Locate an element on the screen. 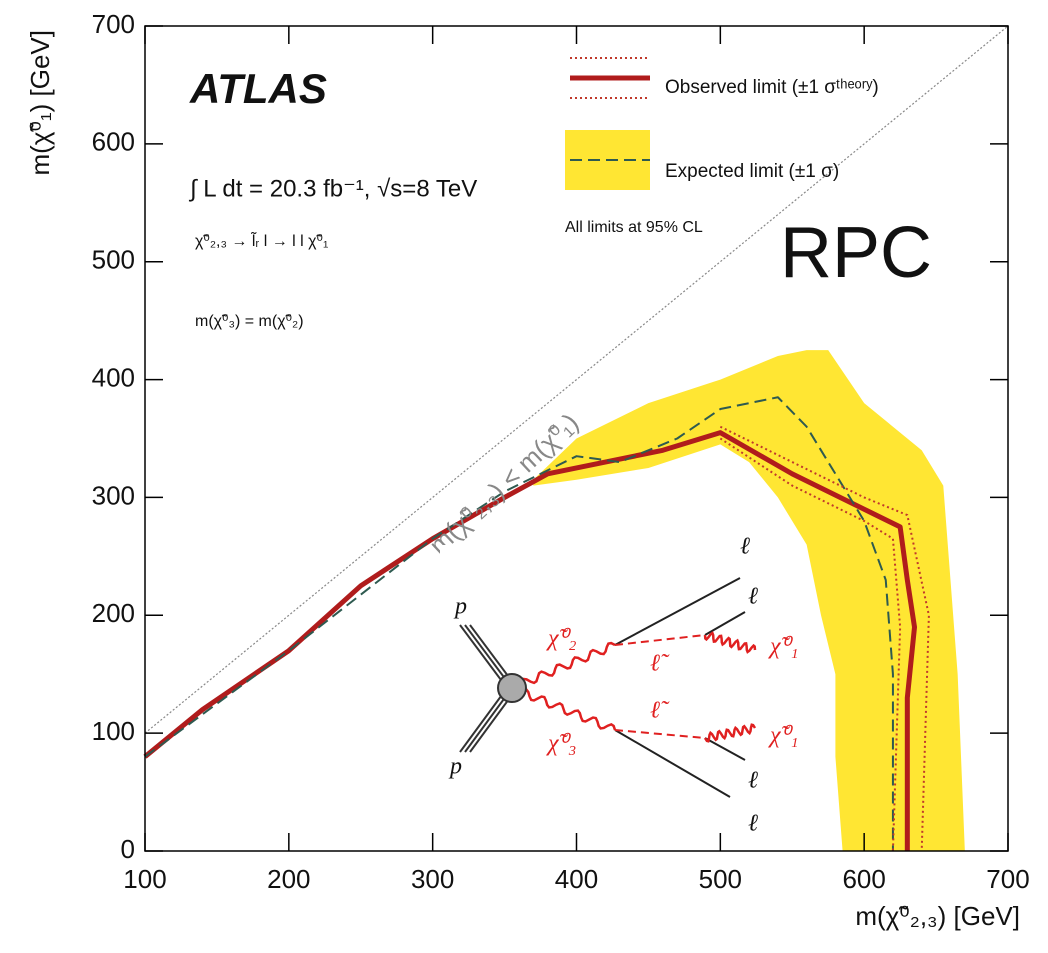  x-axis-label: m(χ̃⁰₂,₃) [GeV] is located at coordinates (937, 916).